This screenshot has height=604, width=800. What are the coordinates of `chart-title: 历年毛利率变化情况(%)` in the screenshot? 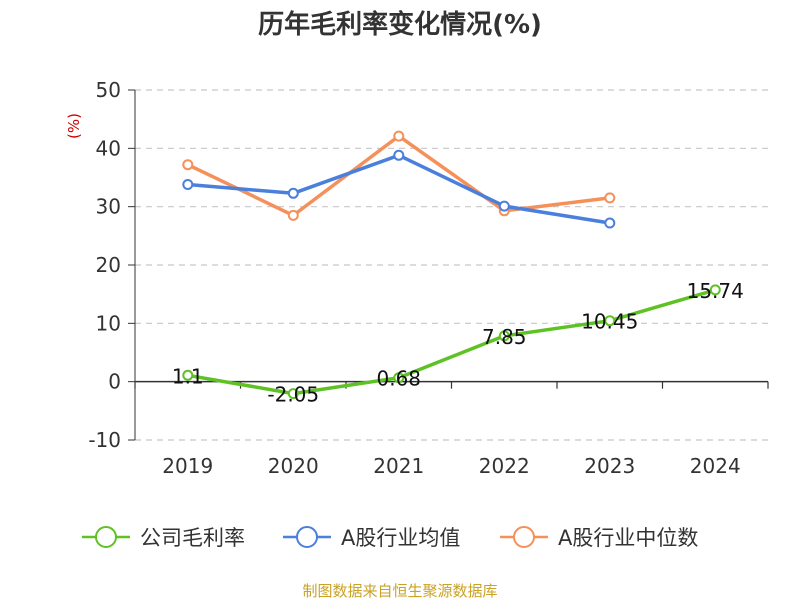 It's located at (400, 24).